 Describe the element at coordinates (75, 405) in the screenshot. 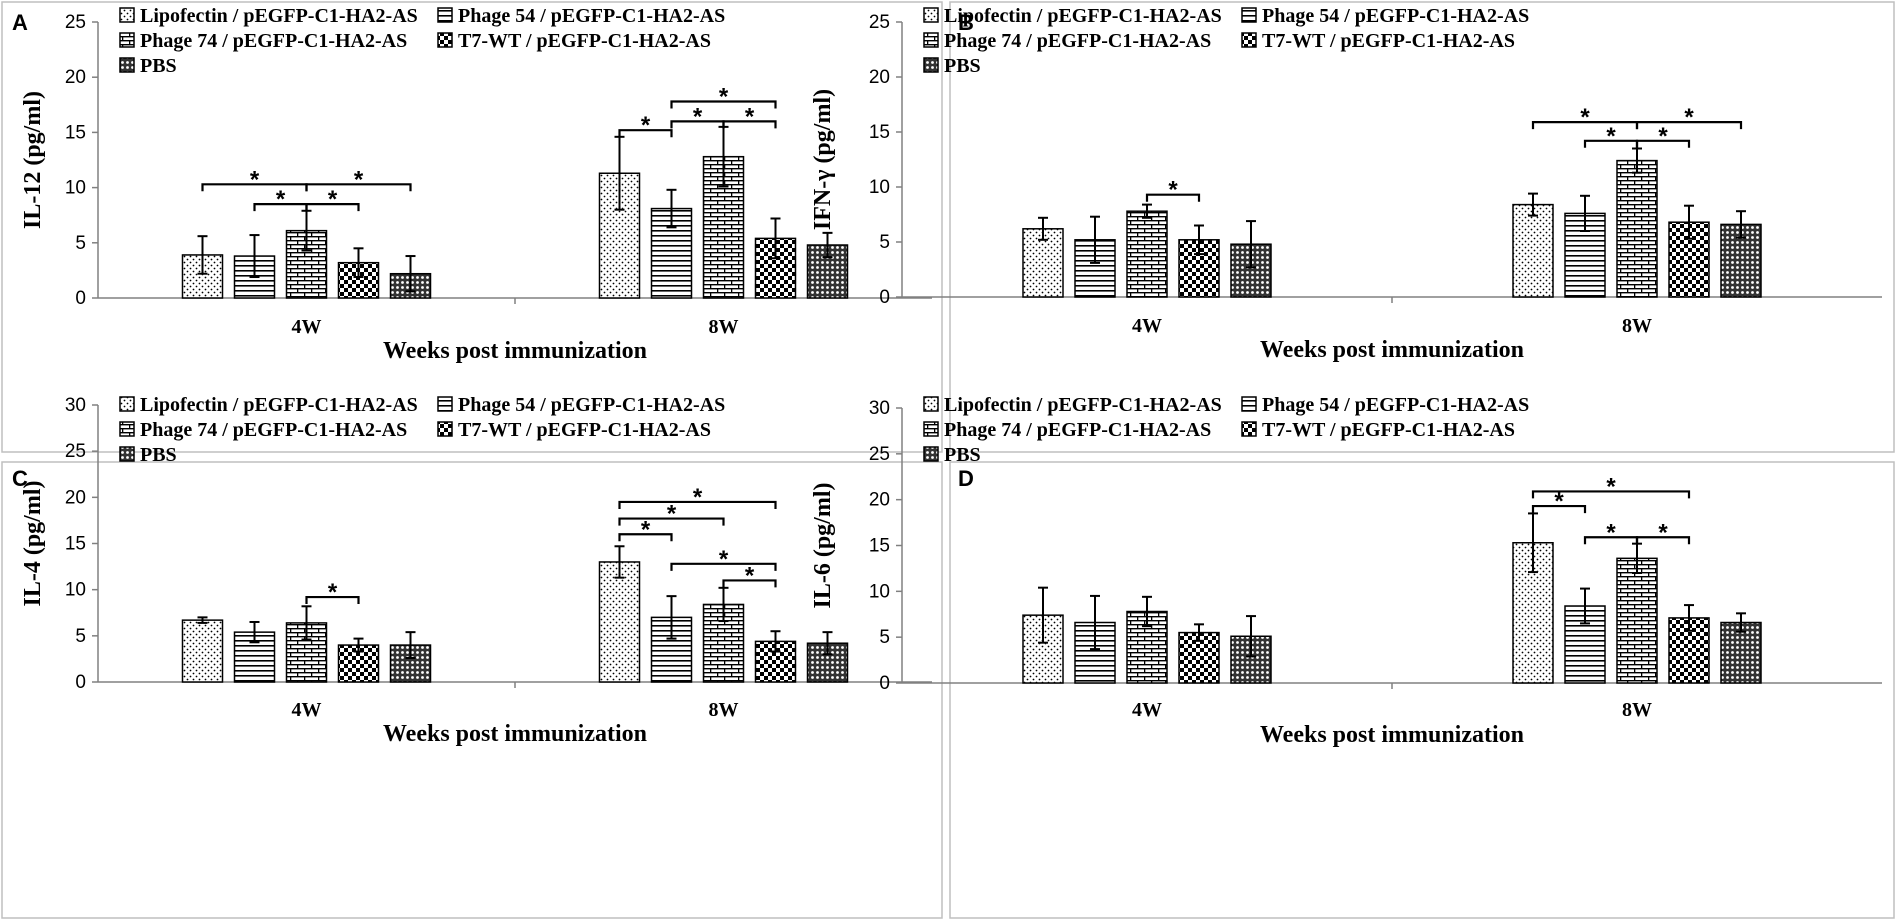

I see `y-tick-label: 30` at that location.